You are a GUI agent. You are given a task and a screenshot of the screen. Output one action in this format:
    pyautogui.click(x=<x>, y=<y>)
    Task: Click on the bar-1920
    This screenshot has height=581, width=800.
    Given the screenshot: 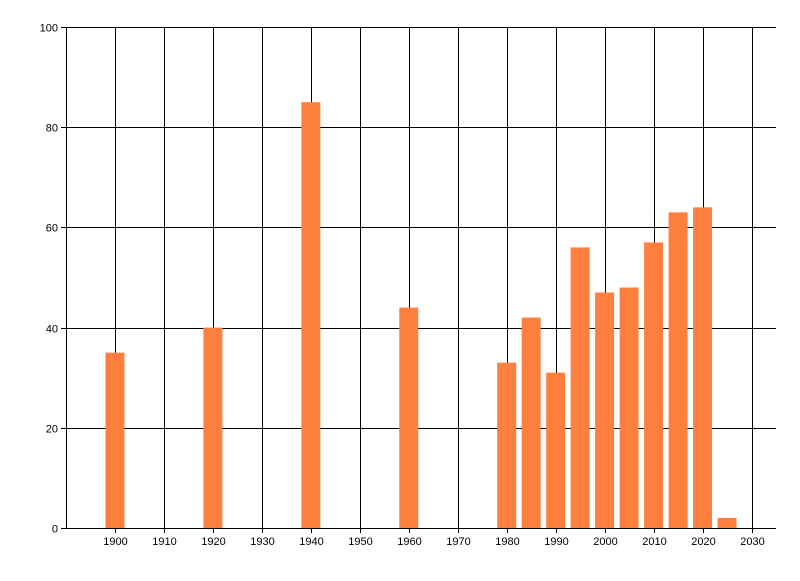 What is the action you would take?
    pyautogui.click(x=213, y=427)
    